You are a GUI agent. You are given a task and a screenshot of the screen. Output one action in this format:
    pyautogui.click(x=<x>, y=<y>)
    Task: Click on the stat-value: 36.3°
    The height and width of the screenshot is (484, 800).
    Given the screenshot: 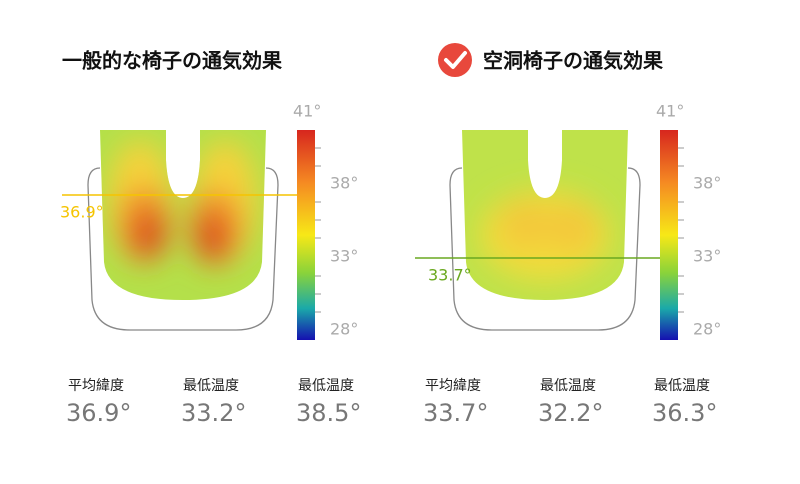 What is the action you would take?
    pyautogui.click(x=684, y=413)
    